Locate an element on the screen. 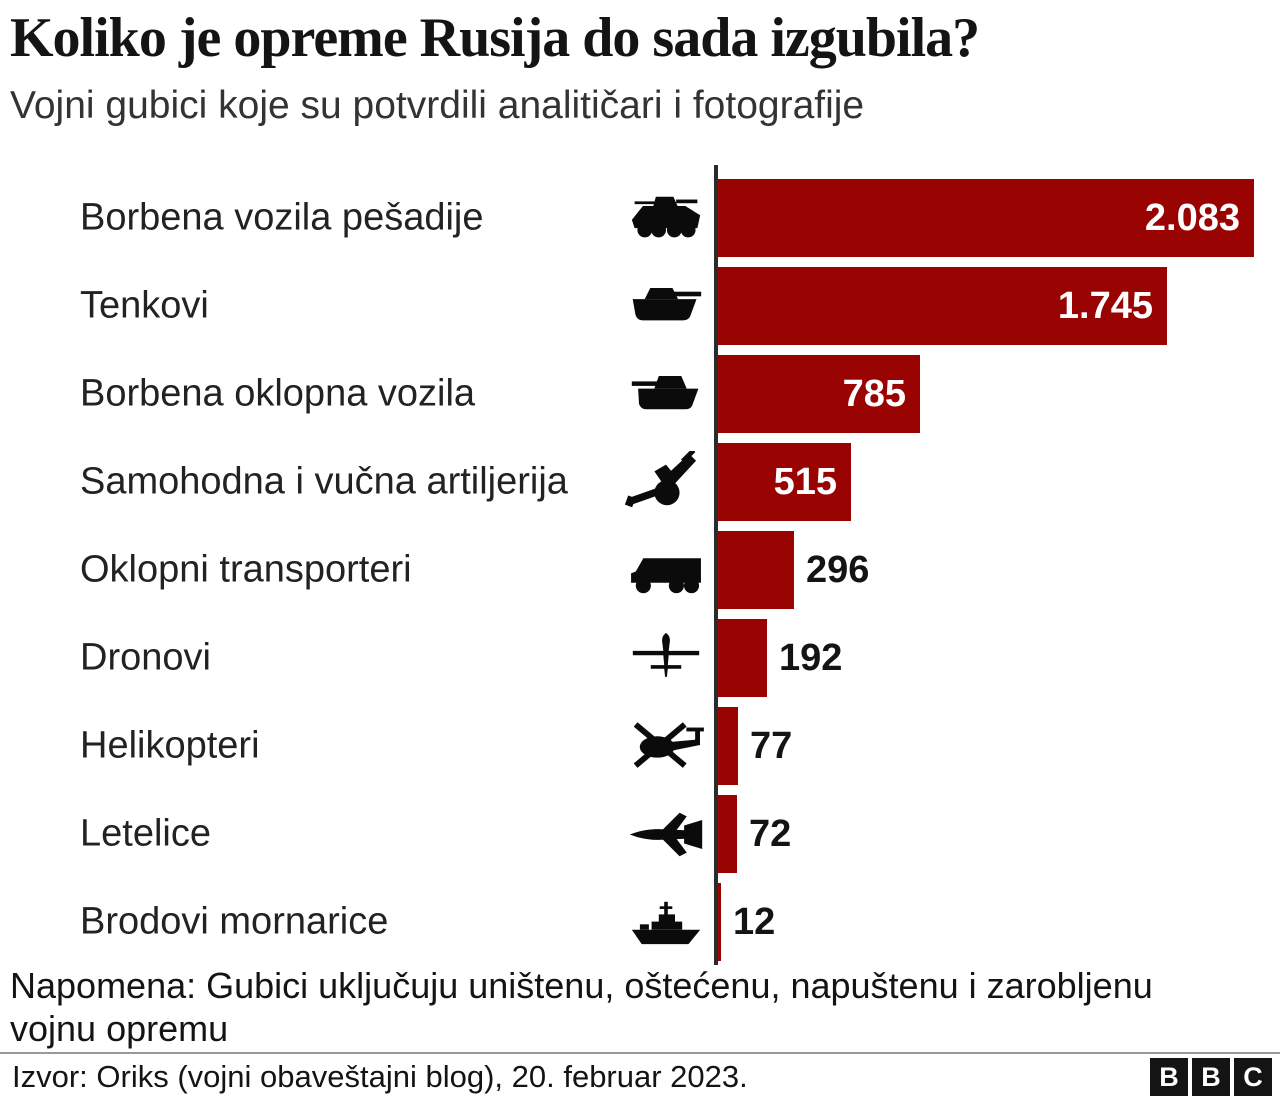 This screenshot has width=1280, height=1100. category-label: Tenkovi is located at coordinates (144, 305).